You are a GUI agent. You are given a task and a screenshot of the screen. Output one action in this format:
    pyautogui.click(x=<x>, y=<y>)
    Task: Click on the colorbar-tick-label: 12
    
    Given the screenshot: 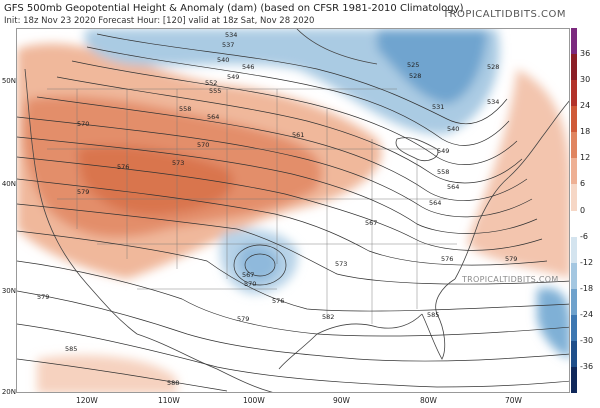 What is the action you would take?
    pyautogui.click(x=585, y=158)
    